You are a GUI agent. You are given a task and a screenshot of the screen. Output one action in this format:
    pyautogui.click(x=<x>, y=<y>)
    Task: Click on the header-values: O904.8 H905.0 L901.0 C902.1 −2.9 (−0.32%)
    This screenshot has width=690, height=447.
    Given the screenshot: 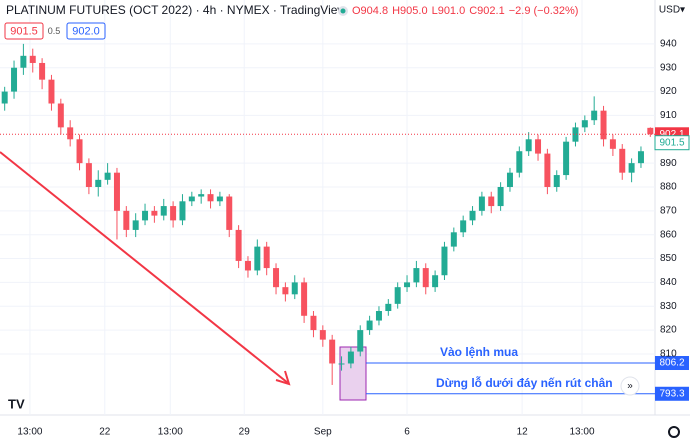 What is the action you would take?
    pyautogui.click(x=465, y=11)
    